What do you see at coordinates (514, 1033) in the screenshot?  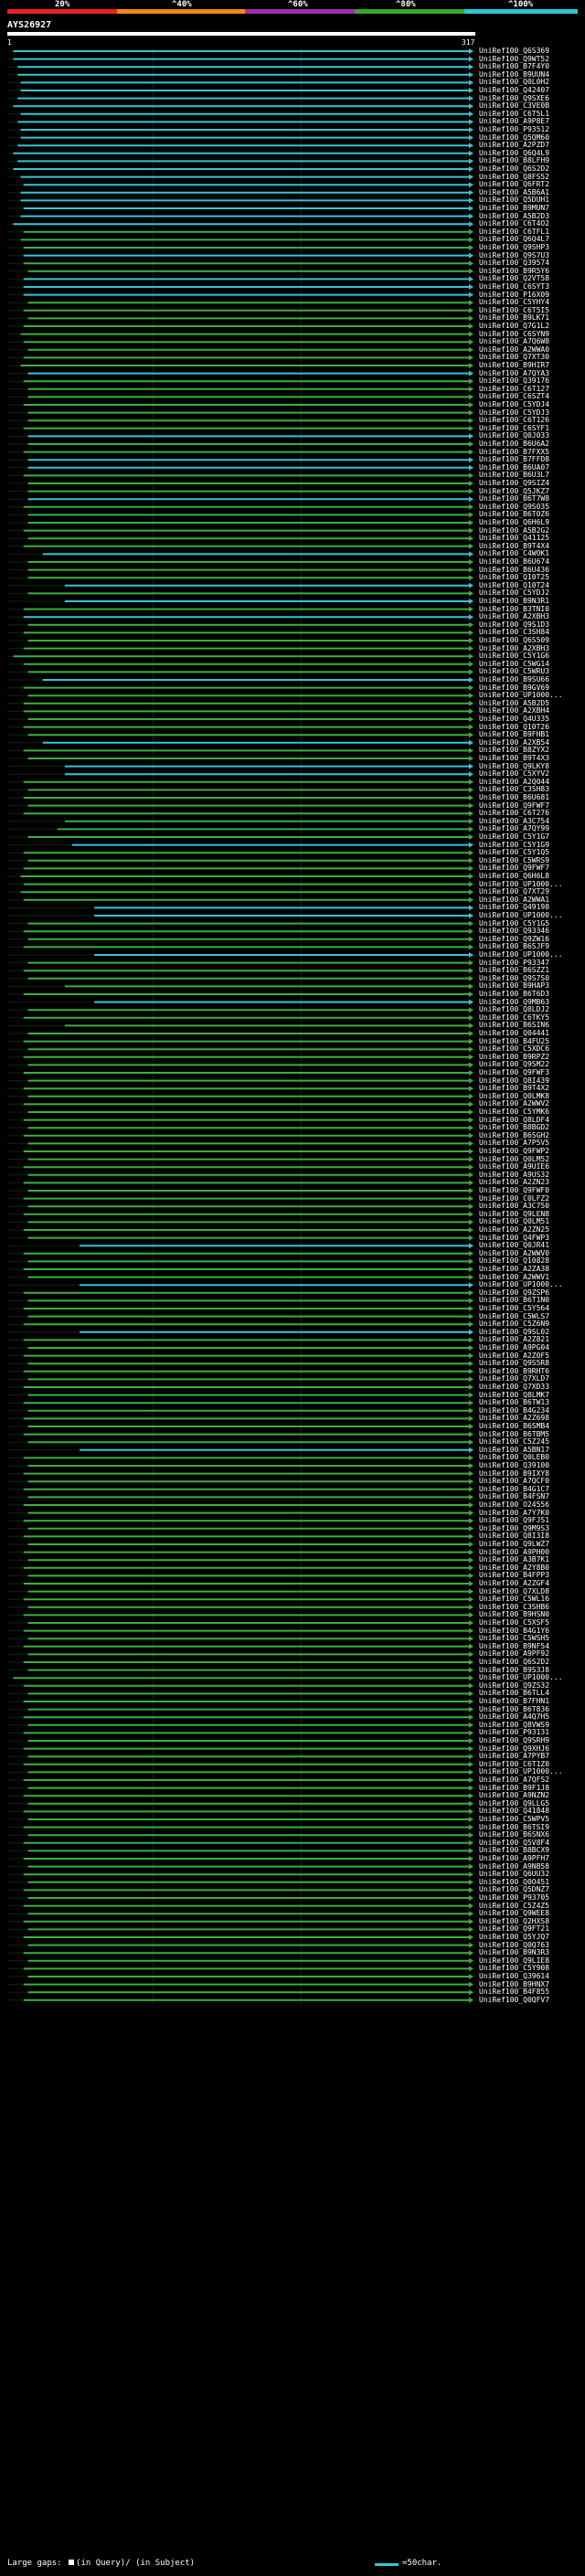 I see `hit-label: UniRef100_Q04441` at bounding box center [514, 1033].